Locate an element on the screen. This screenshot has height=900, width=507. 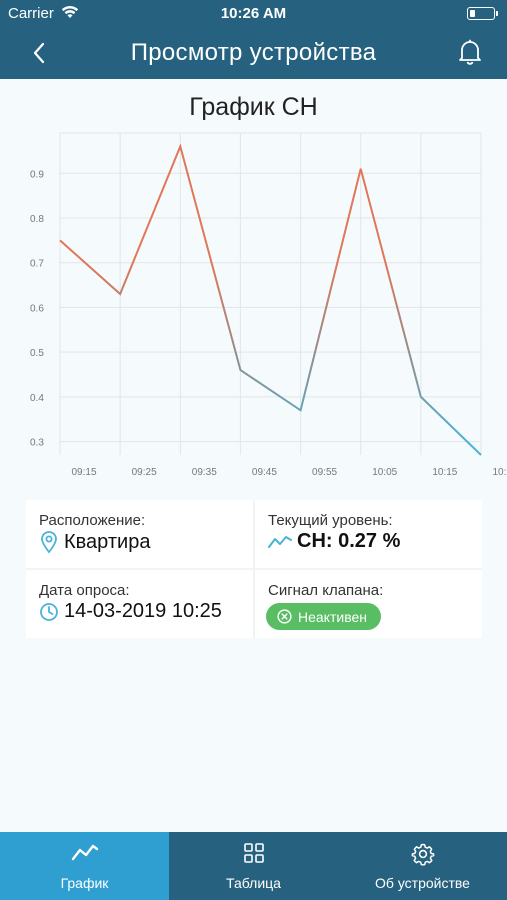
nav-bar: Просмотр устройства is located at coordinates (253, 53).